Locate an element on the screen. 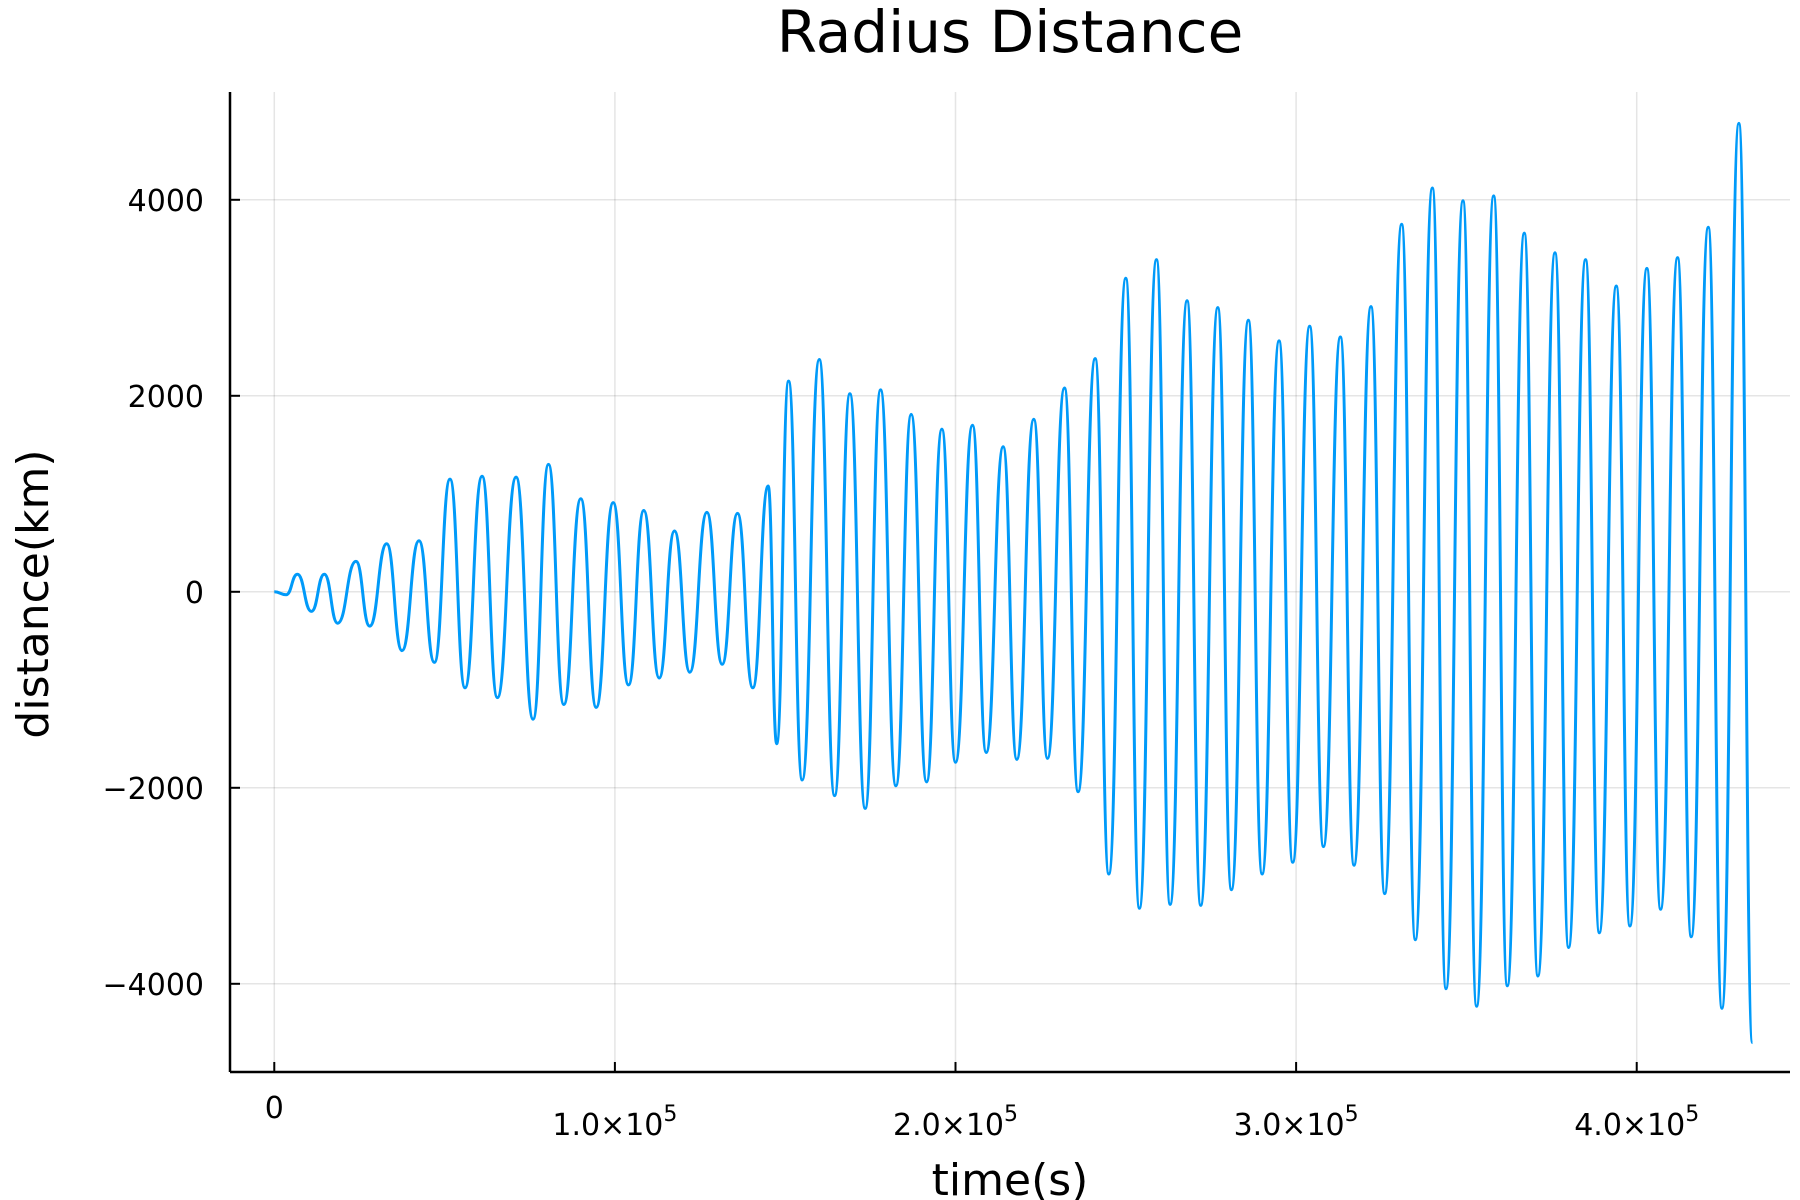 The image size is (1800, 1200). y-axis-label: distance(km) is located at coordinates (33, 593).